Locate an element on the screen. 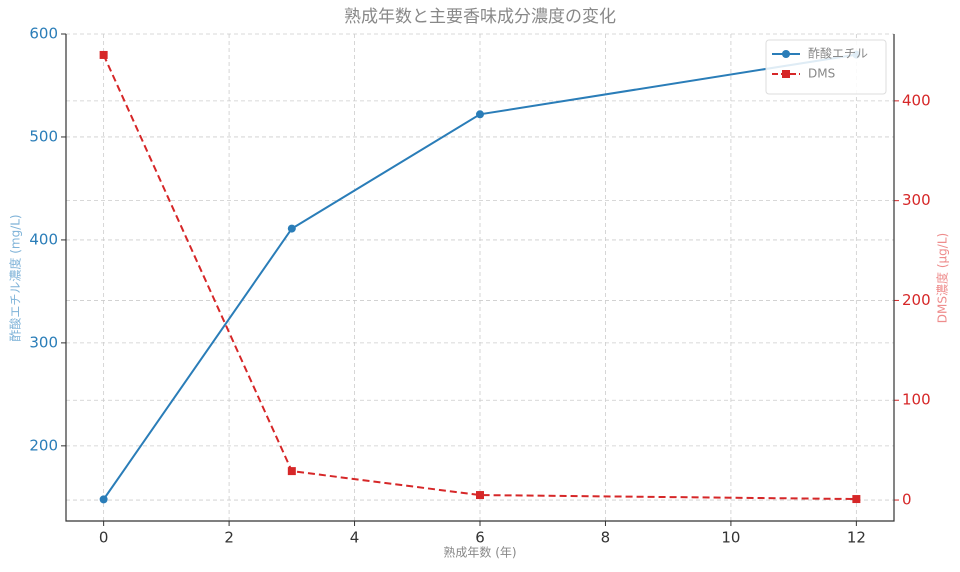 The width and height of the screenshot is (960, 572). y2-tick-label: 100 is located at coordinates (916, 400).